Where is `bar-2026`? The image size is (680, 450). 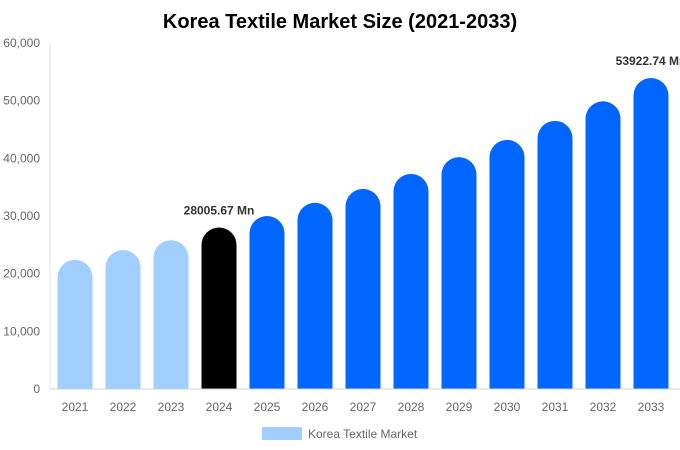 bar-2026 is located at coordinates (315, 295).